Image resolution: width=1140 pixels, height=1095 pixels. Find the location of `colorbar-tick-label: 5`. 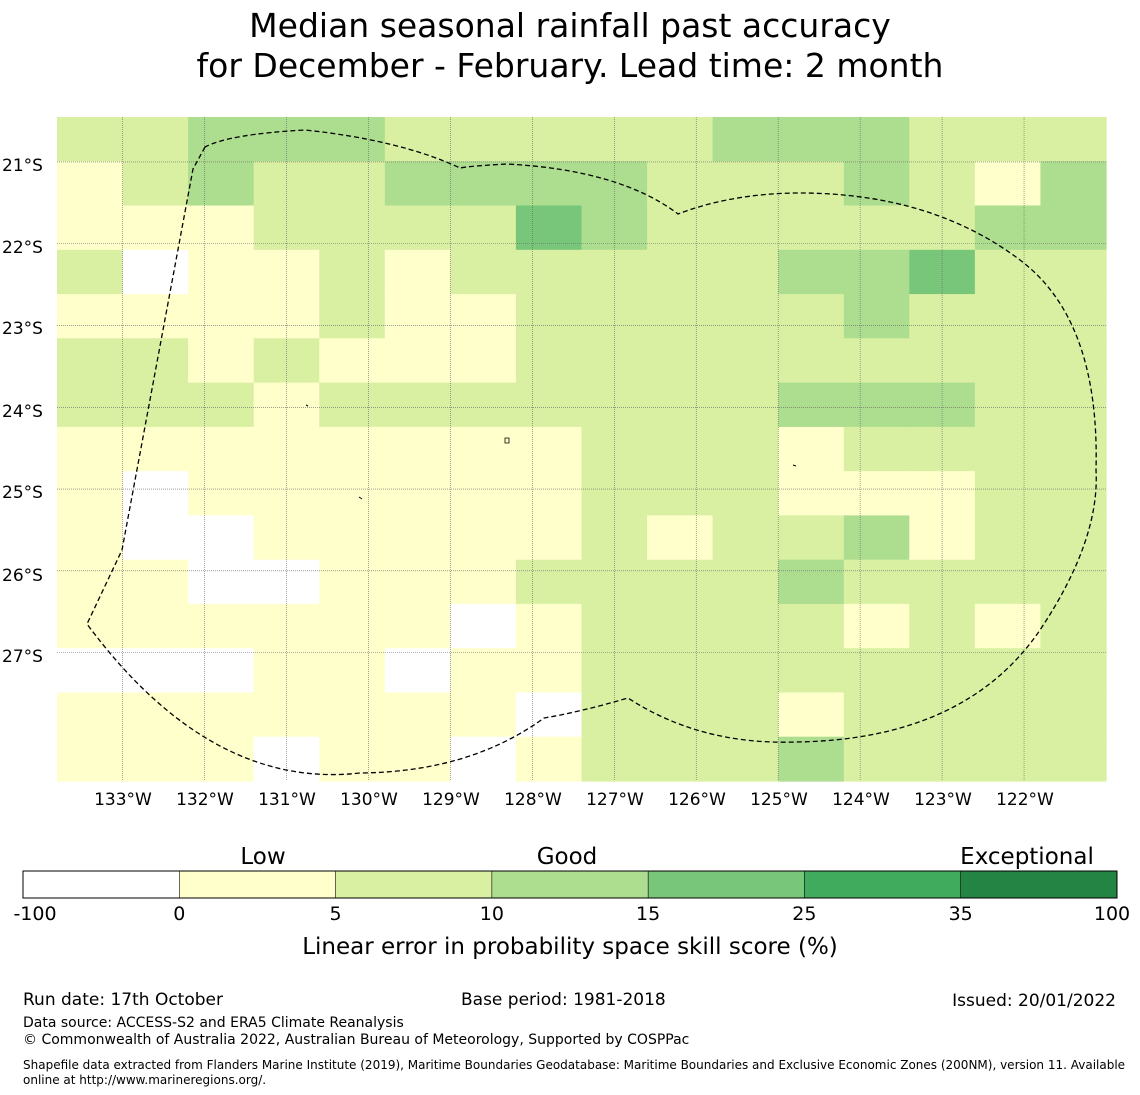

colorbar-tick-label: 5 is located at coordinates (336, 914).